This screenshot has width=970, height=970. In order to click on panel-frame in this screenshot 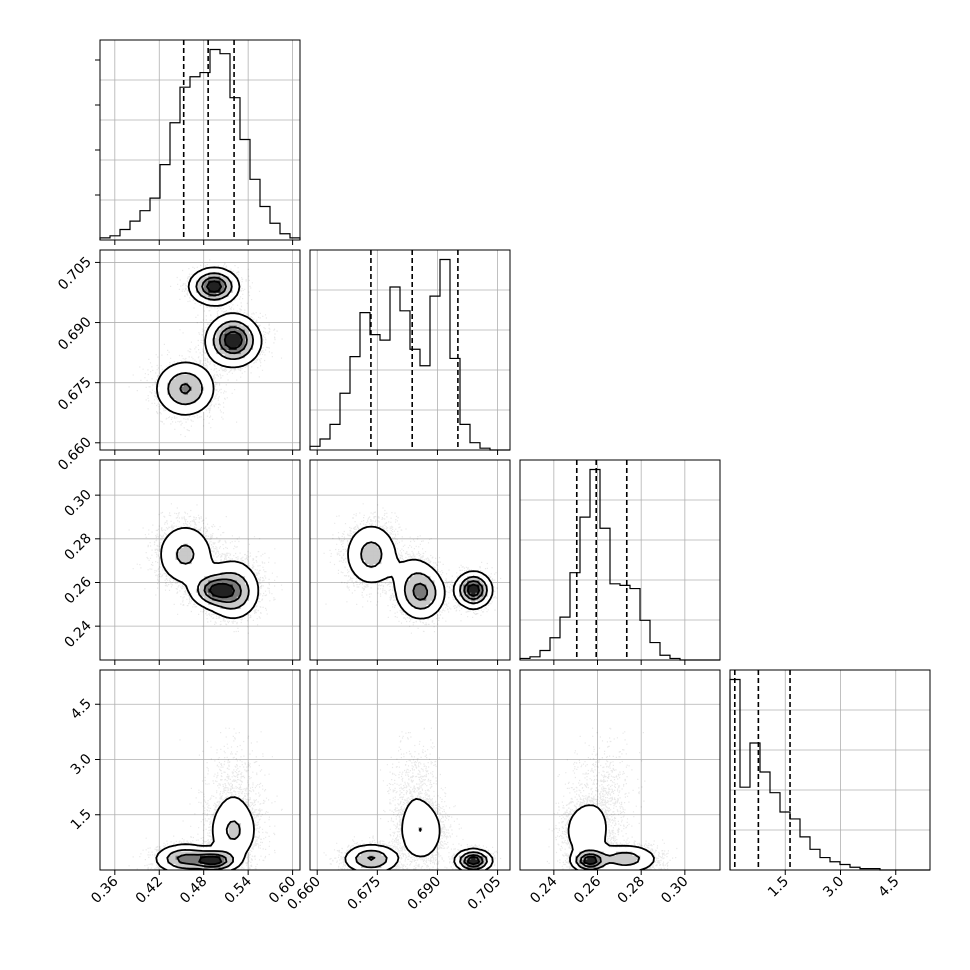, I will do `click(410, 350)`.